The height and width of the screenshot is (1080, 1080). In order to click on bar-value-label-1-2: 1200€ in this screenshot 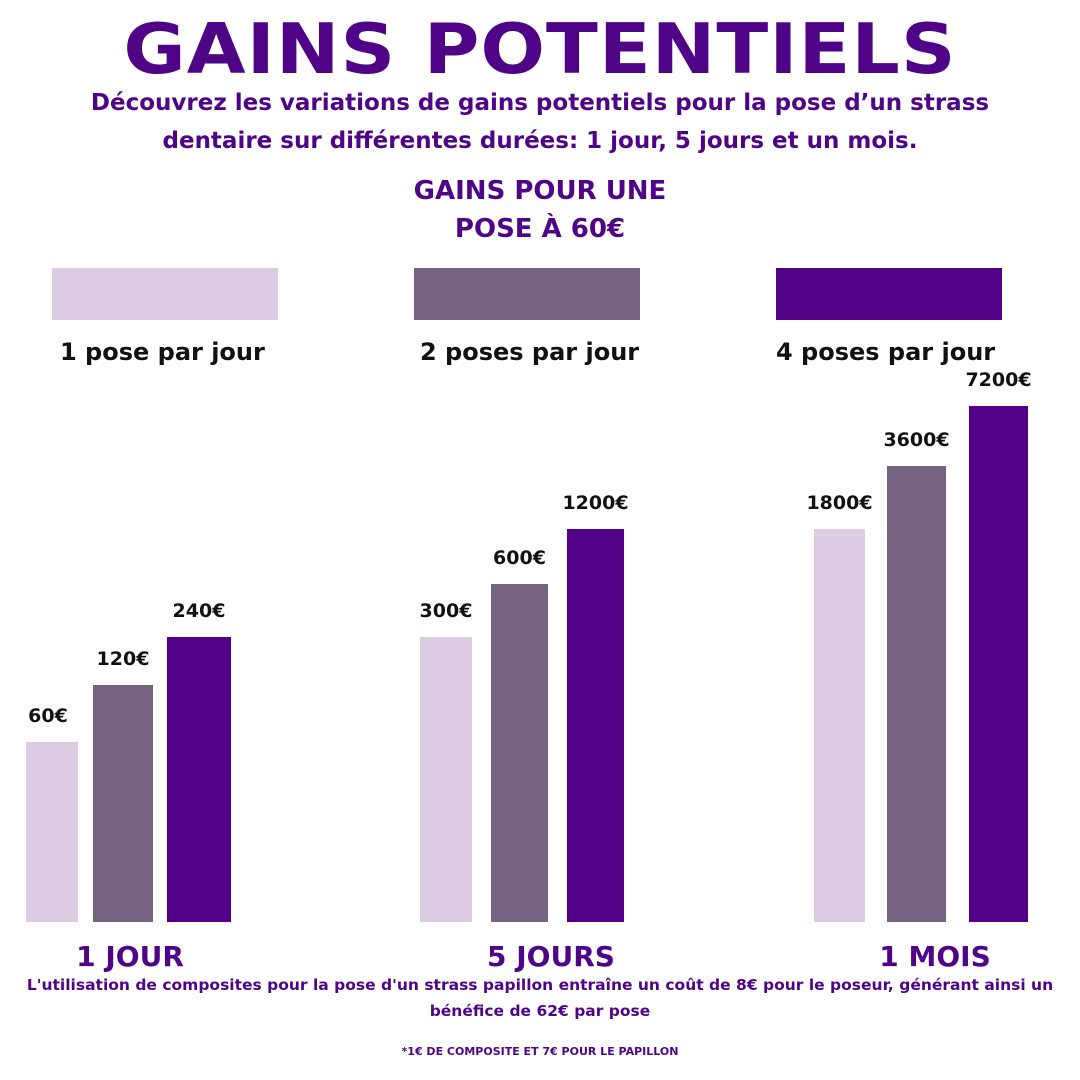, I will do `click(595, 503)`.